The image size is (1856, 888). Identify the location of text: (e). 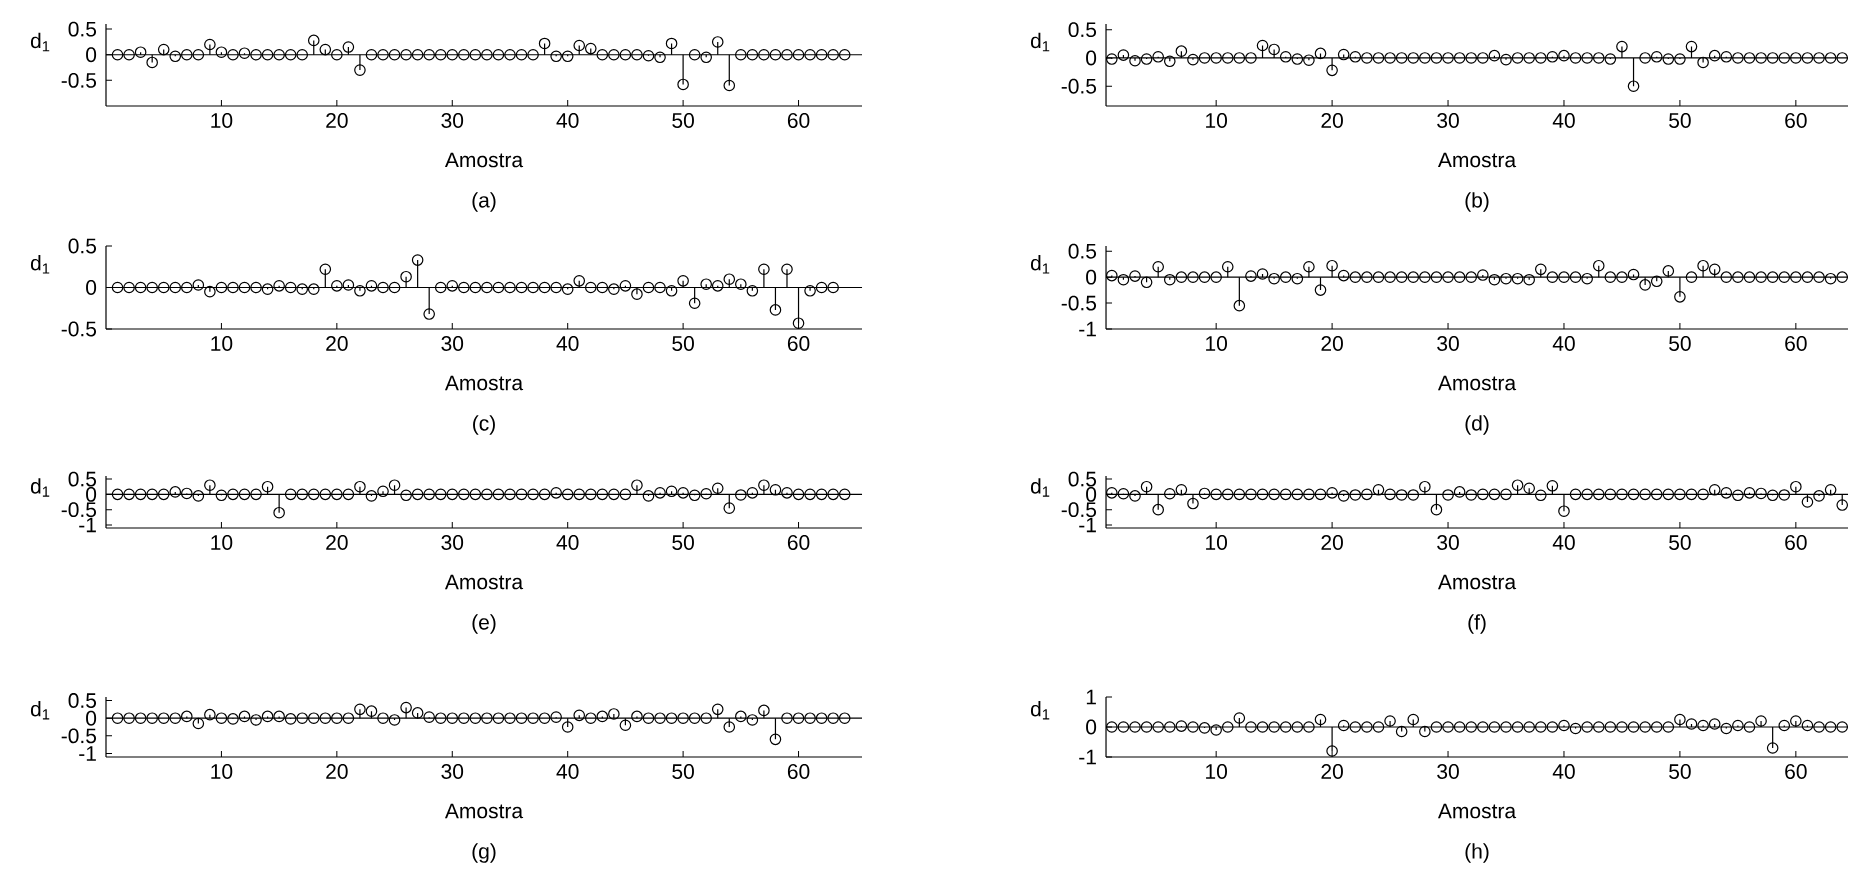
(484, 624).